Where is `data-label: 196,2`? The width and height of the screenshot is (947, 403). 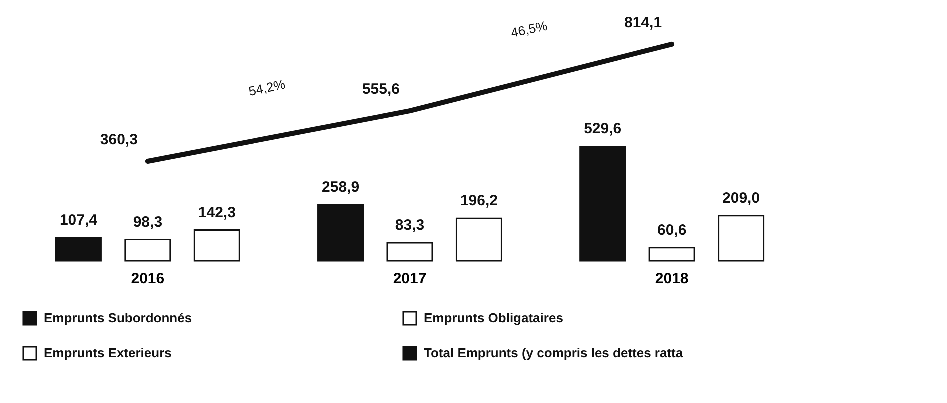 data-label: 196,2 is located at coordinates (479, 201).